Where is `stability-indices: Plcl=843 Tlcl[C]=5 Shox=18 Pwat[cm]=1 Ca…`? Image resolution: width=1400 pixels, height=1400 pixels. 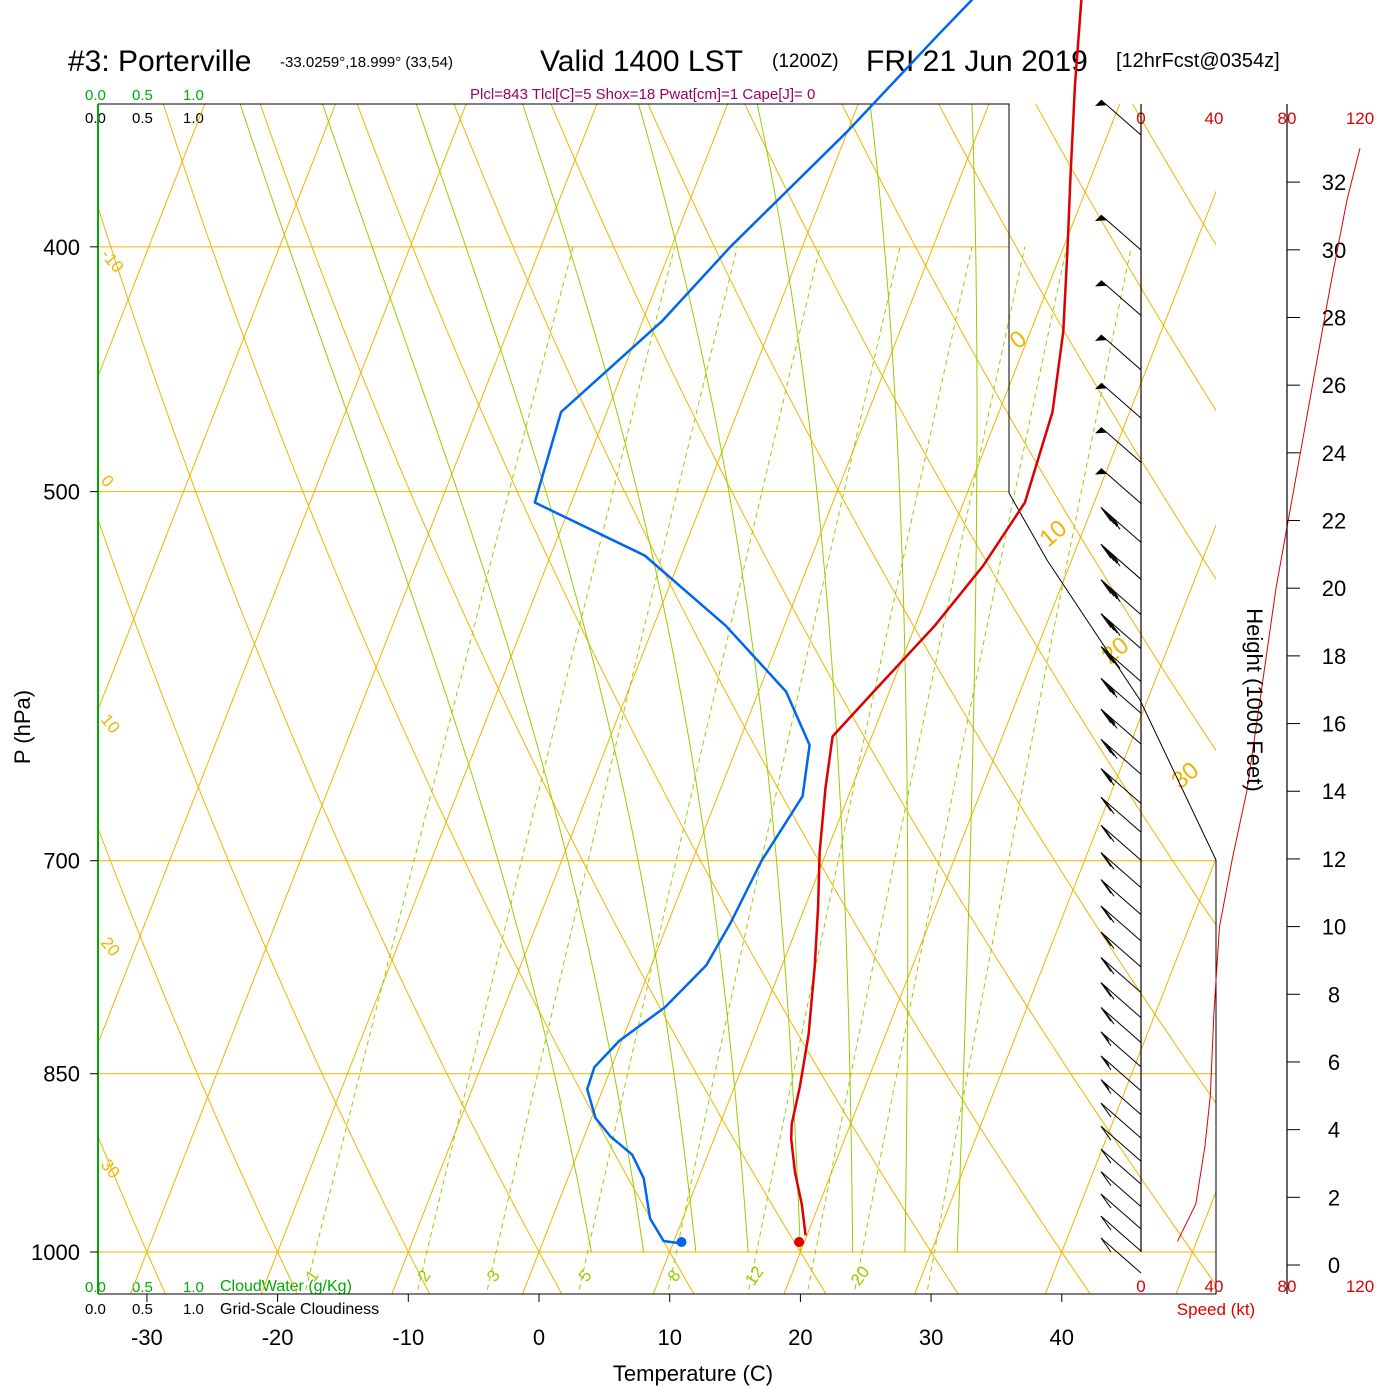 stability-indices: Plcl=843 Tlcl[C]=5 Shox=18 Pwat[cm]=1 Ca… is located at coordinates (642, 94).